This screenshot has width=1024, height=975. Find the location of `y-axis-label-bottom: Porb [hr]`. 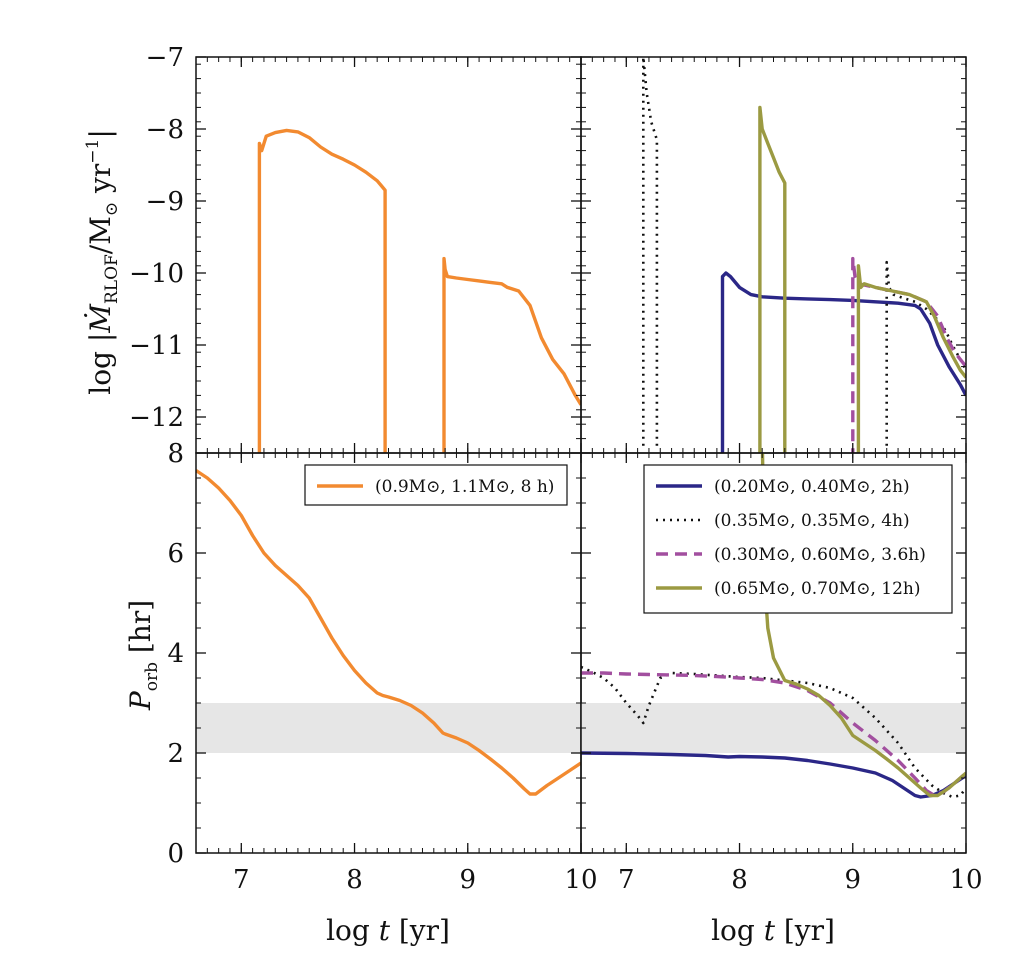

y-axis-label-bottom: Porb [hr] is located at coordinates (143, 655).